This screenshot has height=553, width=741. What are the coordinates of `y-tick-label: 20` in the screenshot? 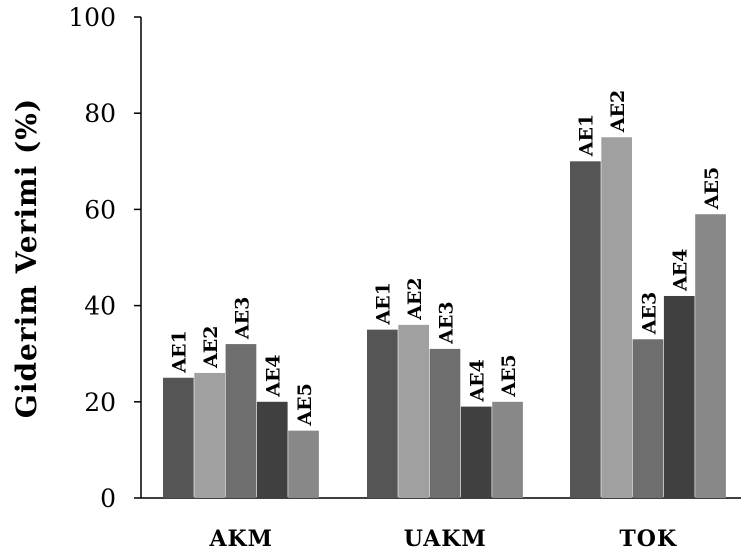 It's located at (100, 402).